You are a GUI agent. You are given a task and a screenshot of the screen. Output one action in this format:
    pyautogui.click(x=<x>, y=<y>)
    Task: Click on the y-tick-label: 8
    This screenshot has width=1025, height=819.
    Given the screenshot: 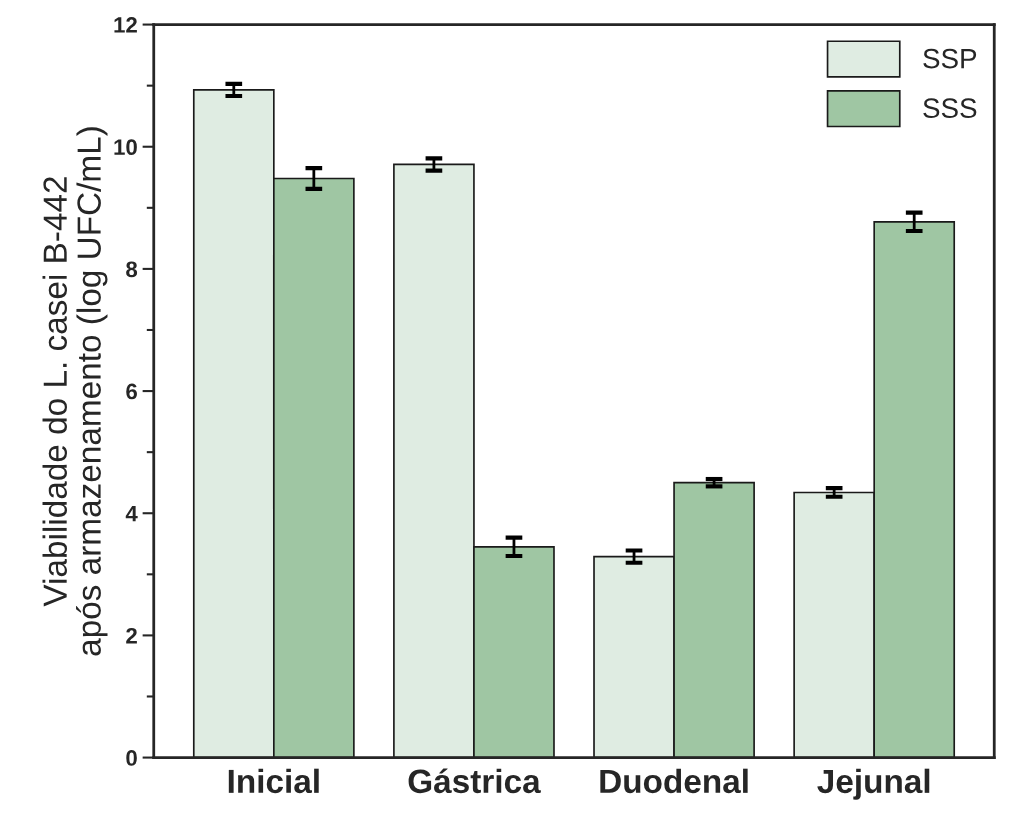 What is the action you would take?
    pyautogui.click(x=132, y=269)
    